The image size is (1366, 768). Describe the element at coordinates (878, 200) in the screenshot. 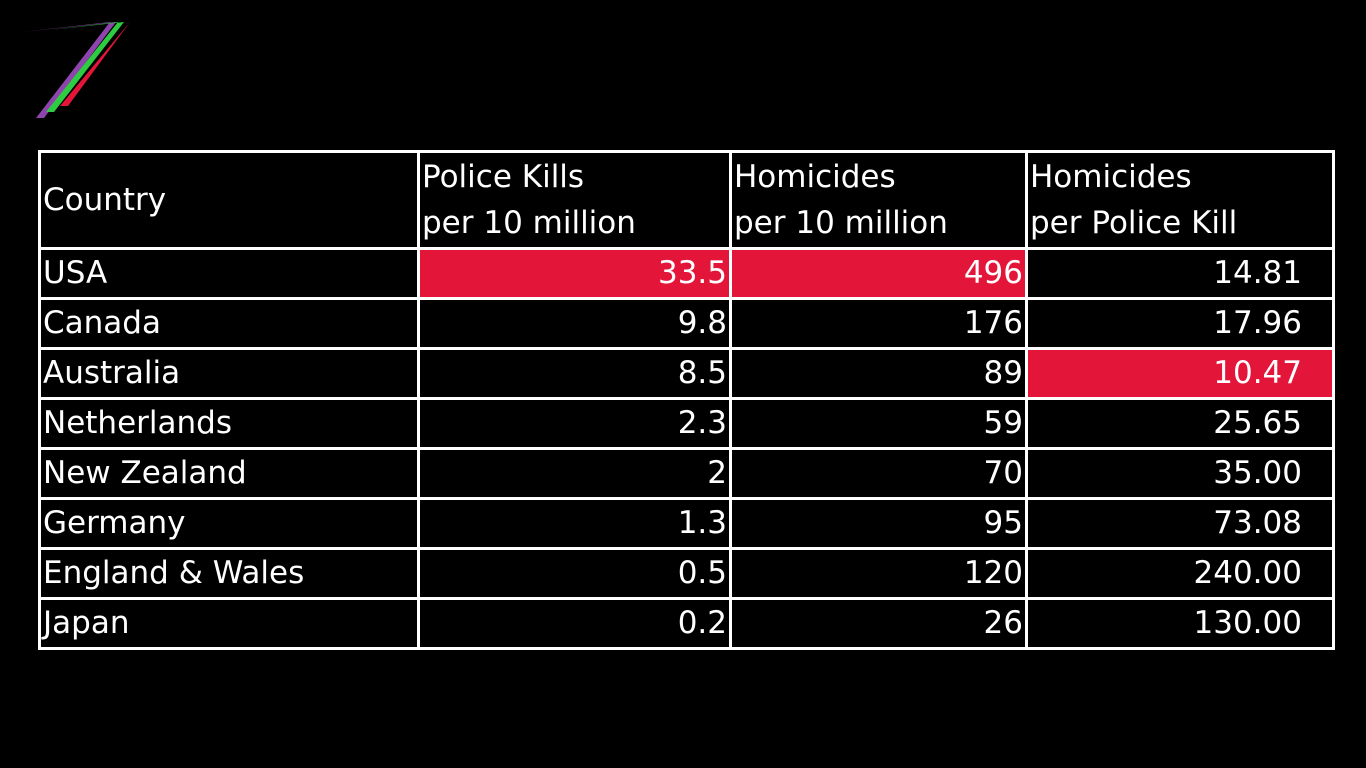

I see `header-homicides: Homicides per 10 million` at that location.